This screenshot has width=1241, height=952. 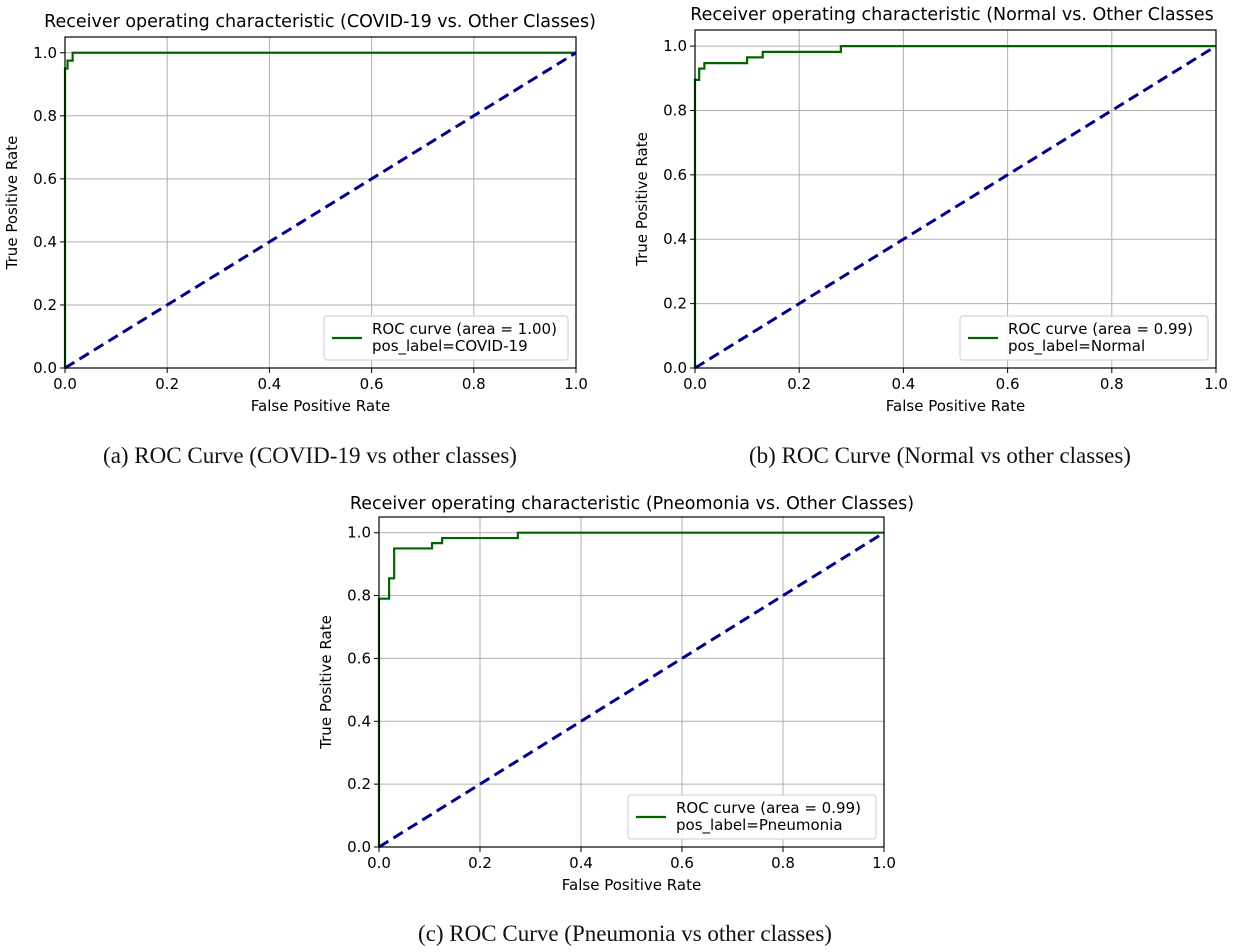 What do you see at coordinates (759, 825) in the screenshot?
I see `legend-entry: pos_label=Pneumonia` at bounding box center [759, 825].